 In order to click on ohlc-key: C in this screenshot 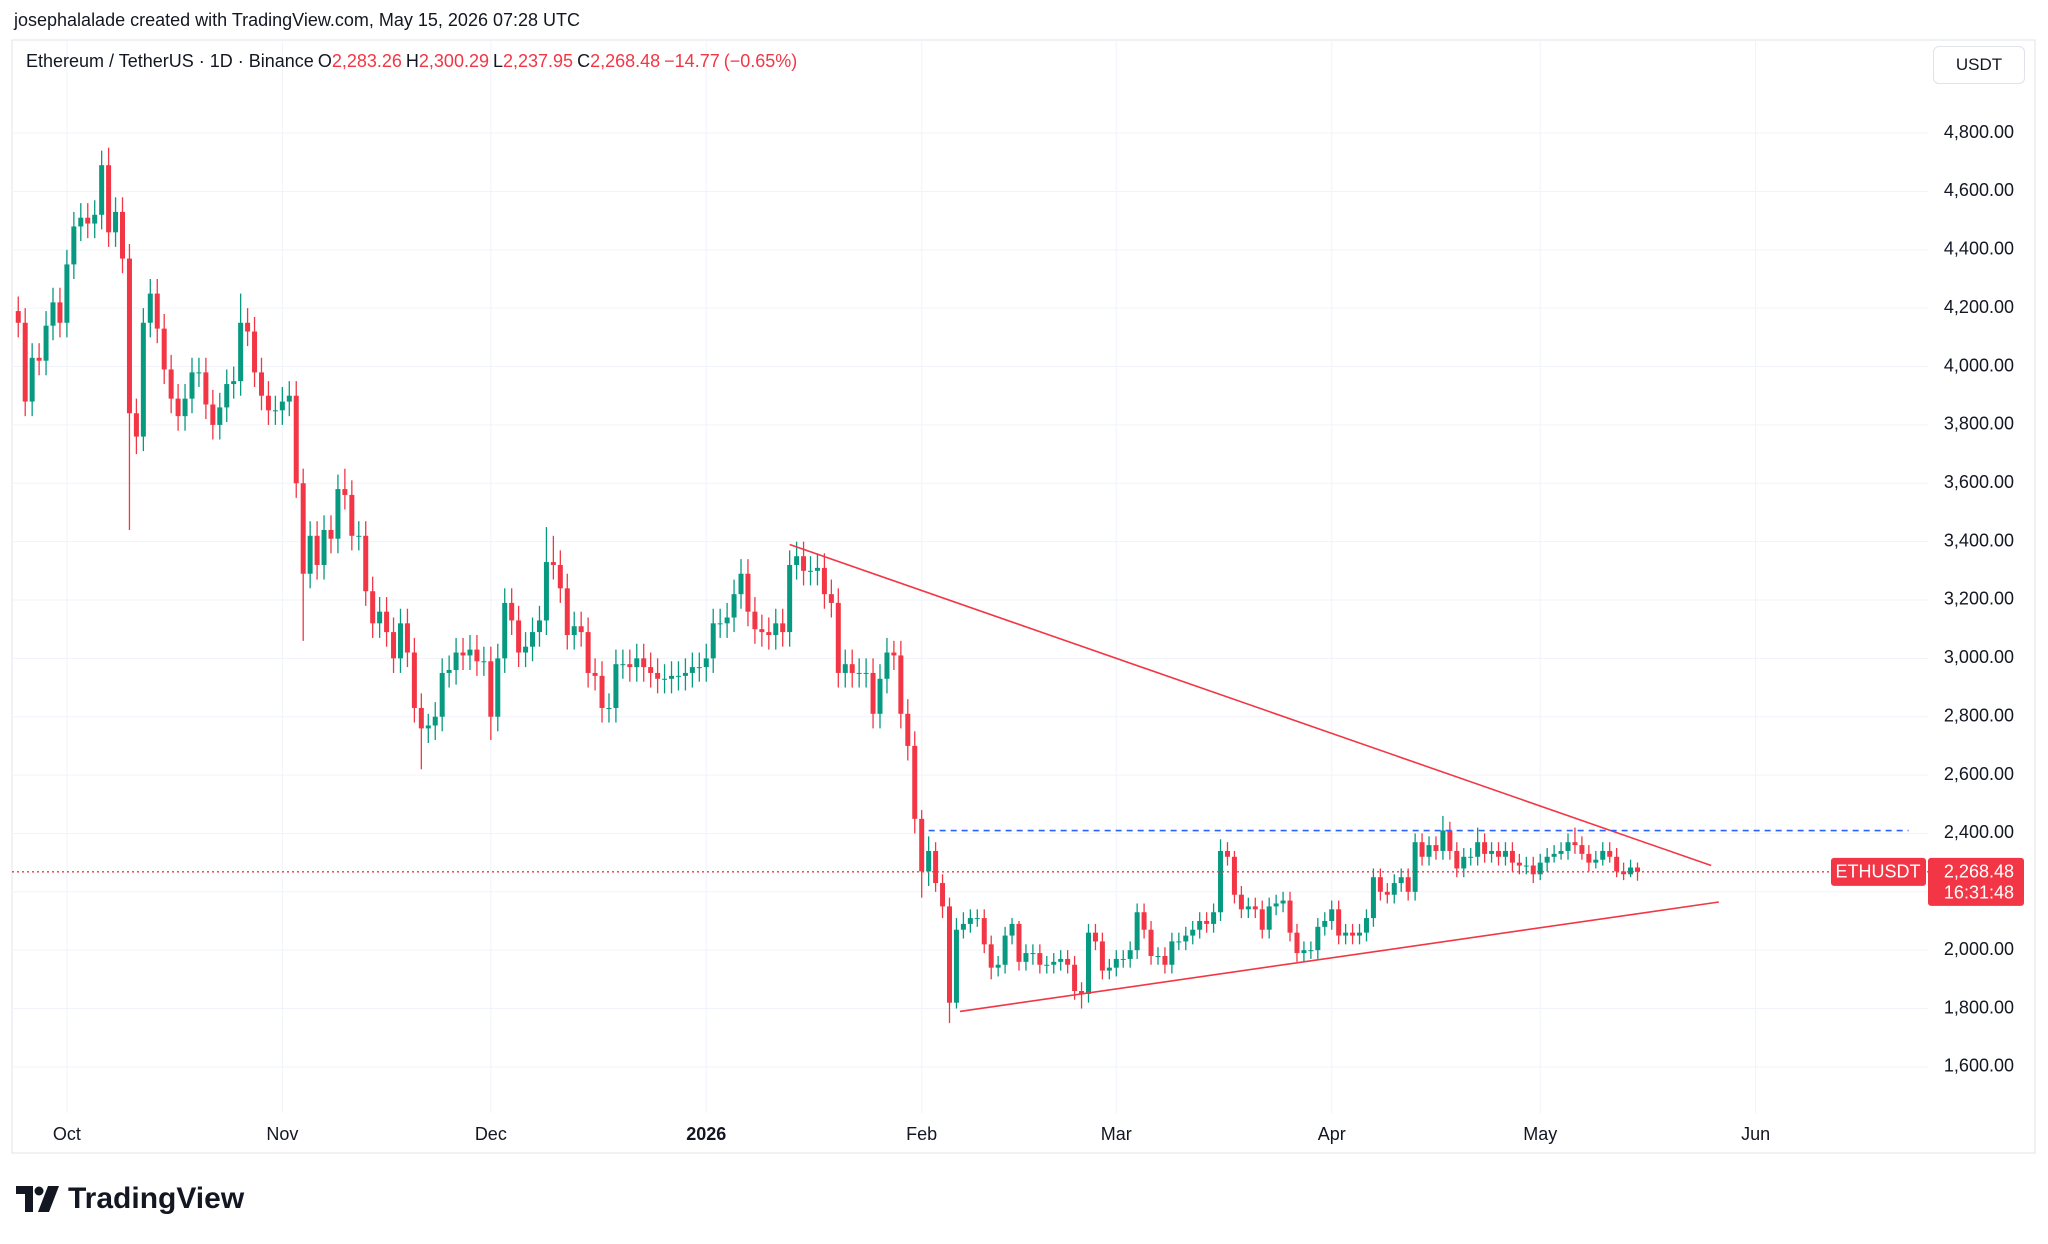, I will do `click(584, 61)`.